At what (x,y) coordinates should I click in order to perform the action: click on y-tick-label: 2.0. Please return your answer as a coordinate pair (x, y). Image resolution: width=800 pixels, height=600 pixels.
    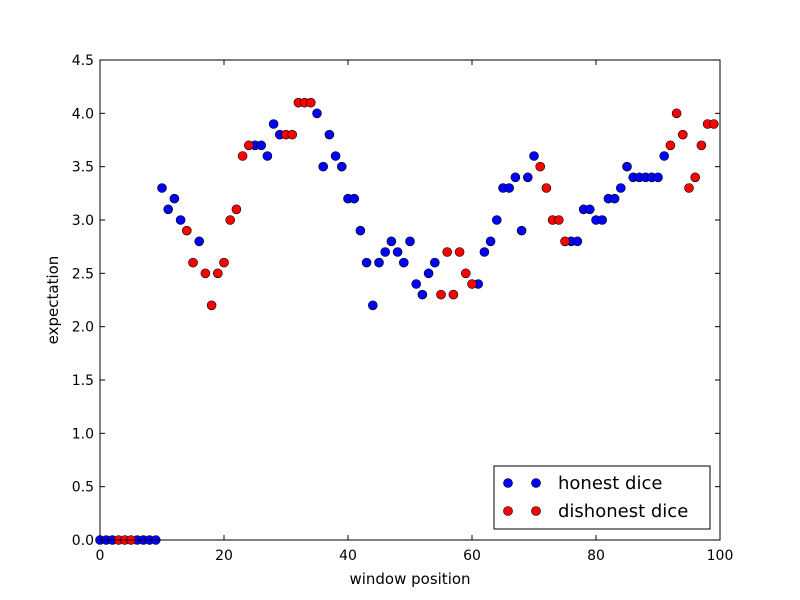
    Looking at the image, I should click on (83, 328).